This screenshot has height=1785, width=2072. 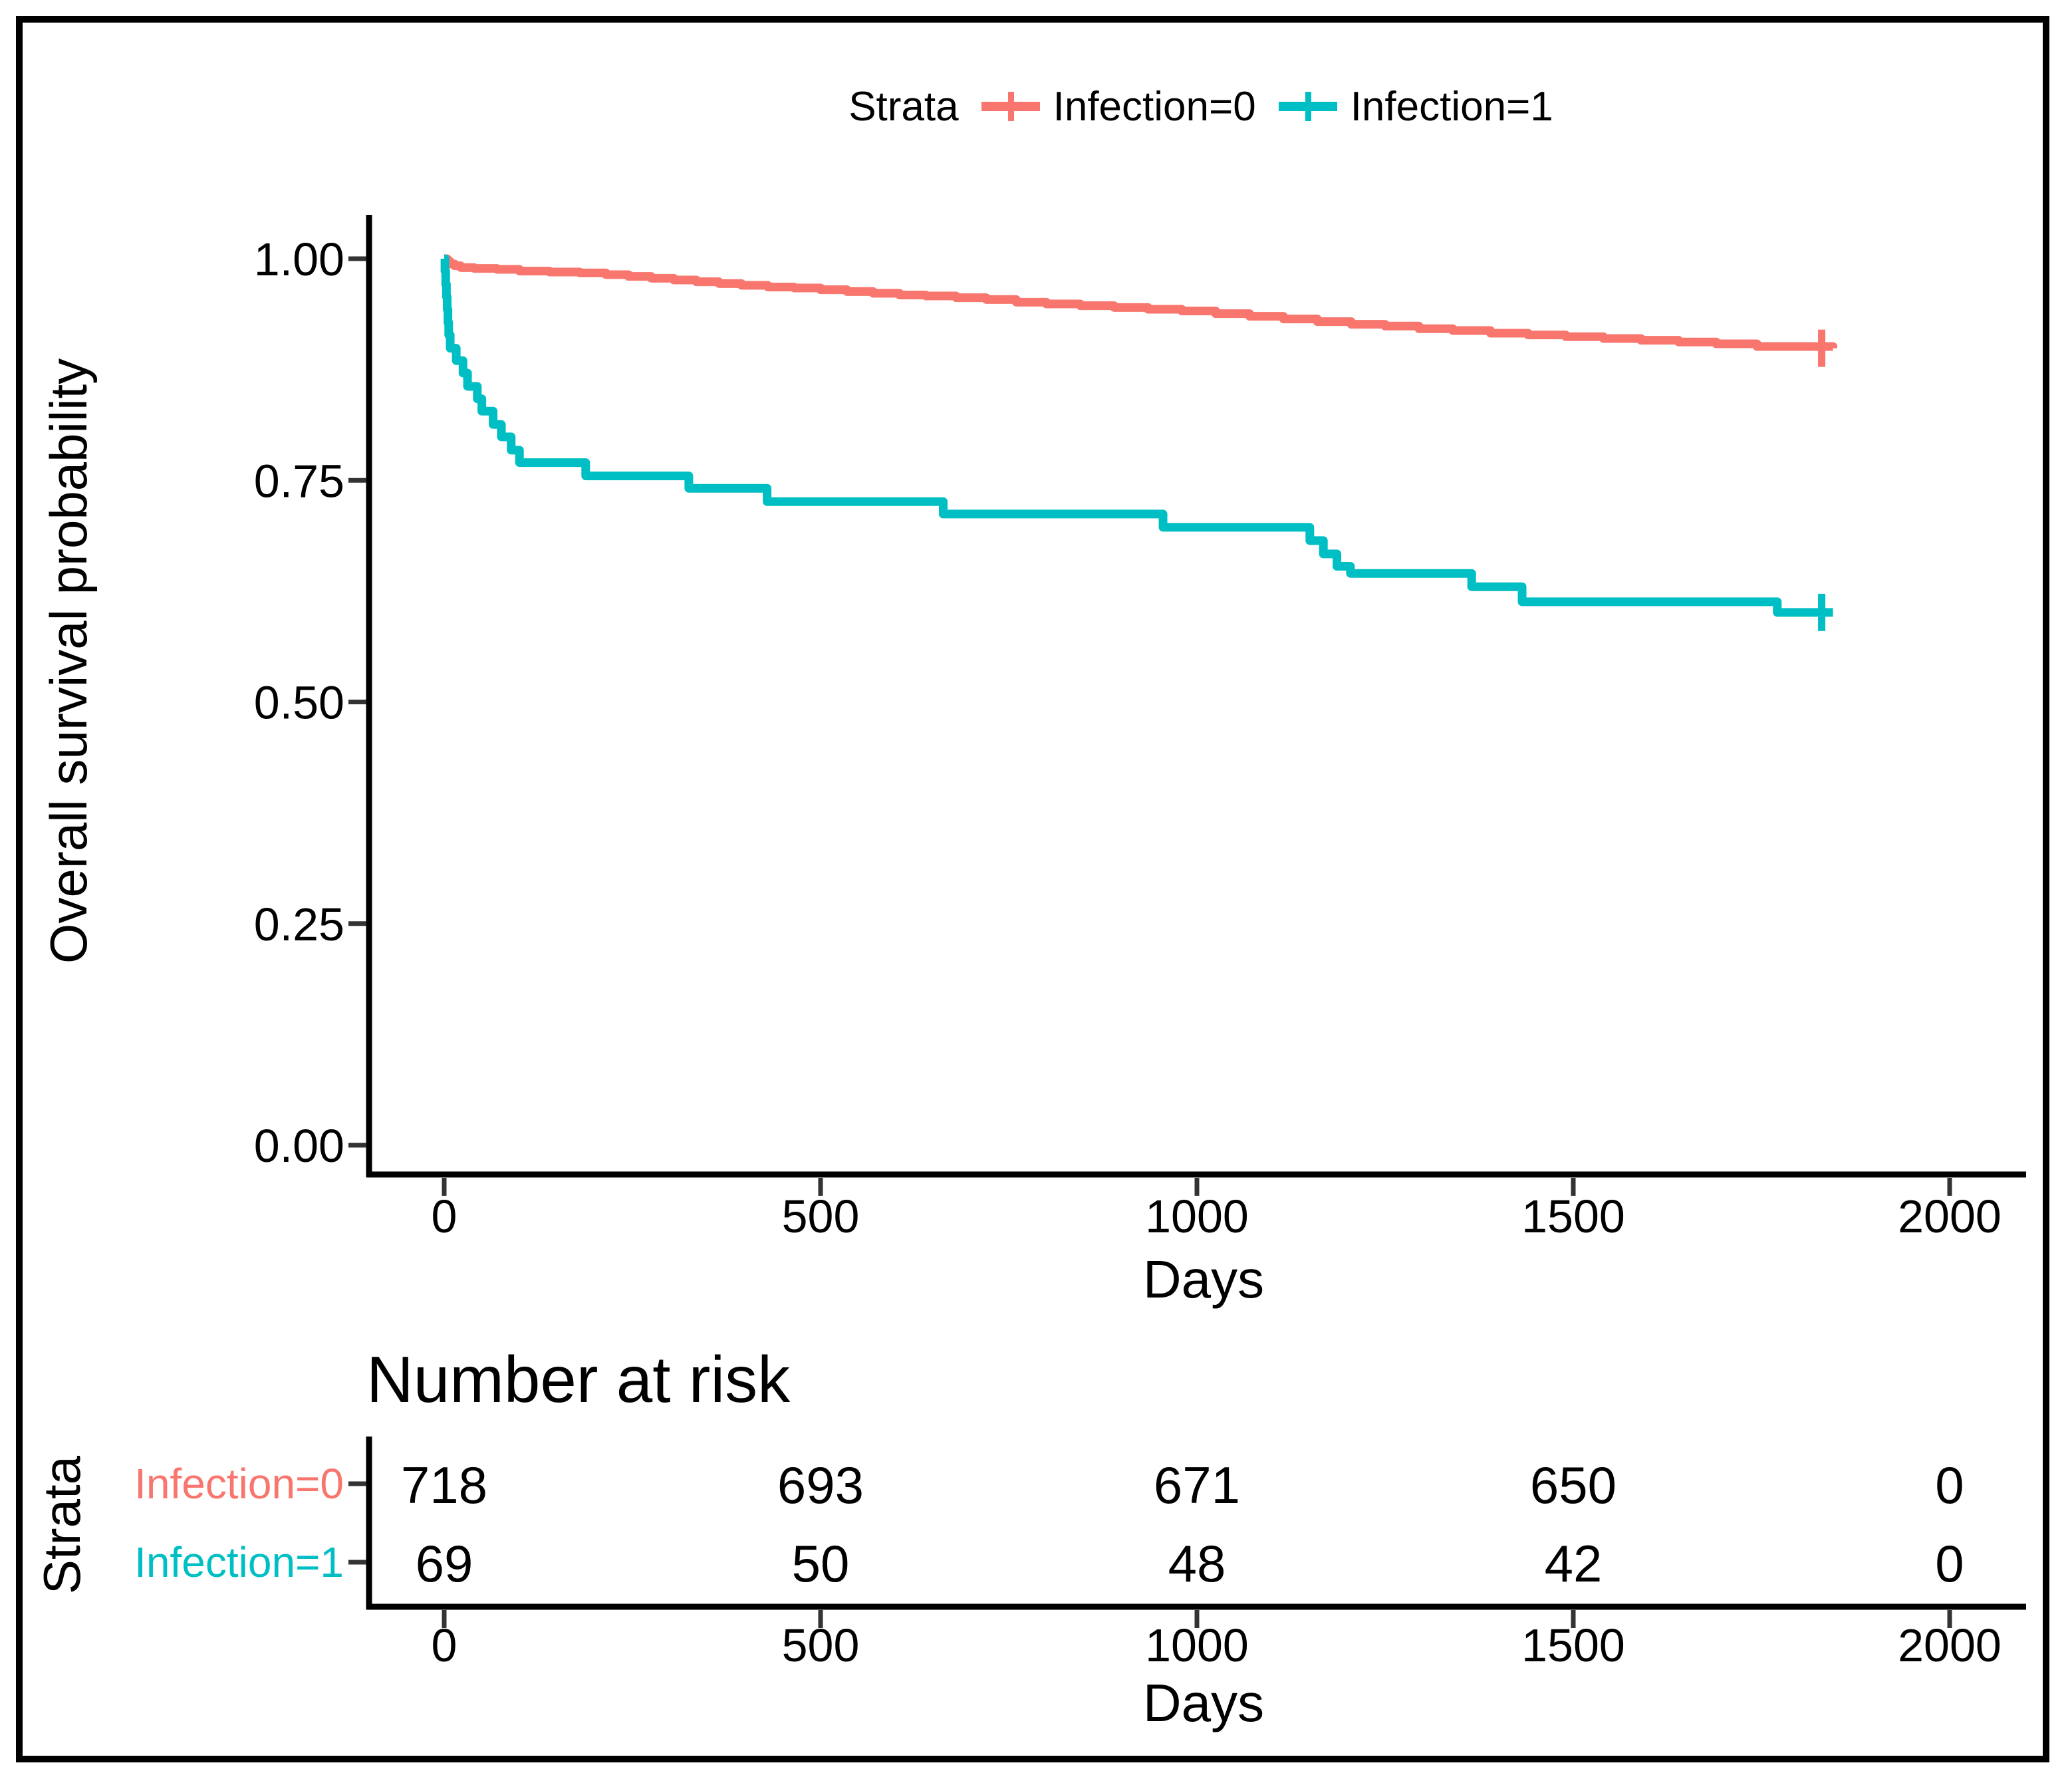 I want to click on legend-item-infection0: Infection=0, so click(x=1118, y=106).